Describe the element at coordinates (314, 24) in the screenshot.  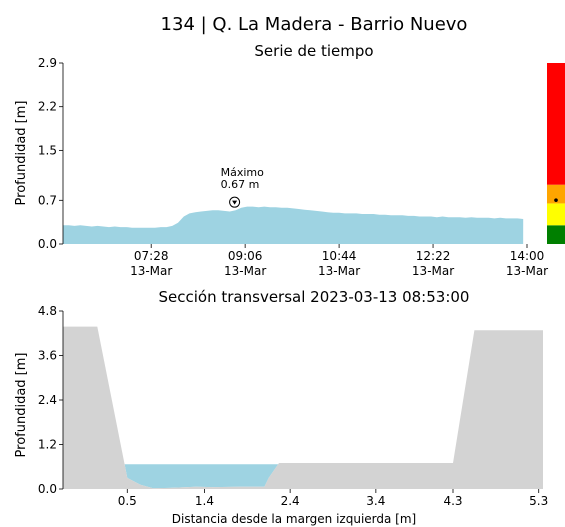
I see `page-title: 134 | Q. La Madera - Barrio Nuevo` at that location.